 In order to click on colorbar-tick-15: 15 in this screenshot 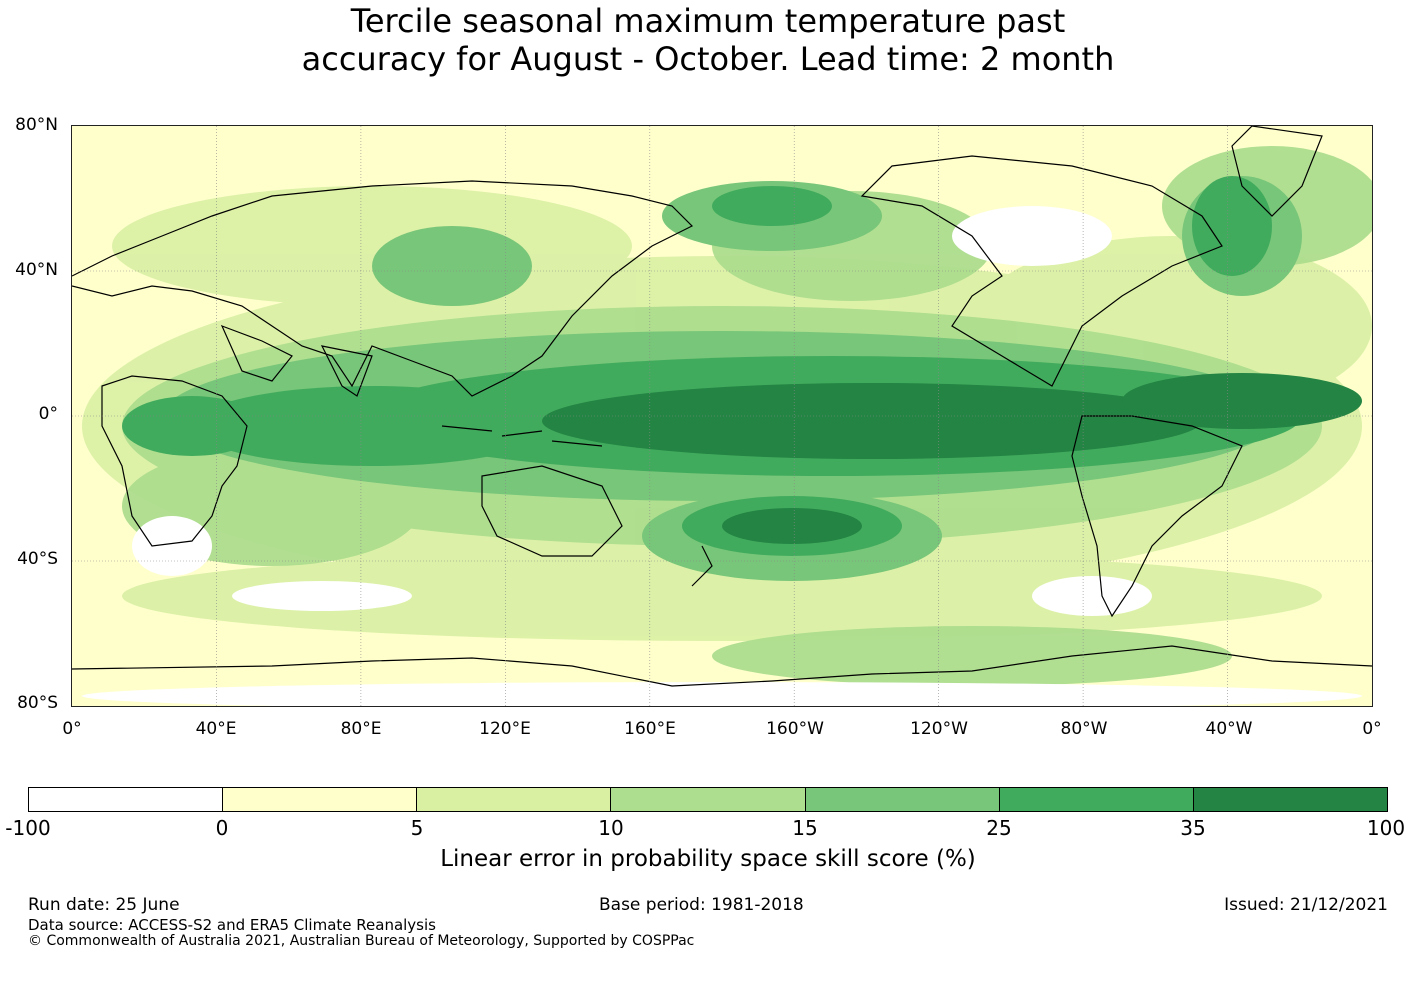, I will do `click(805, 828)`.